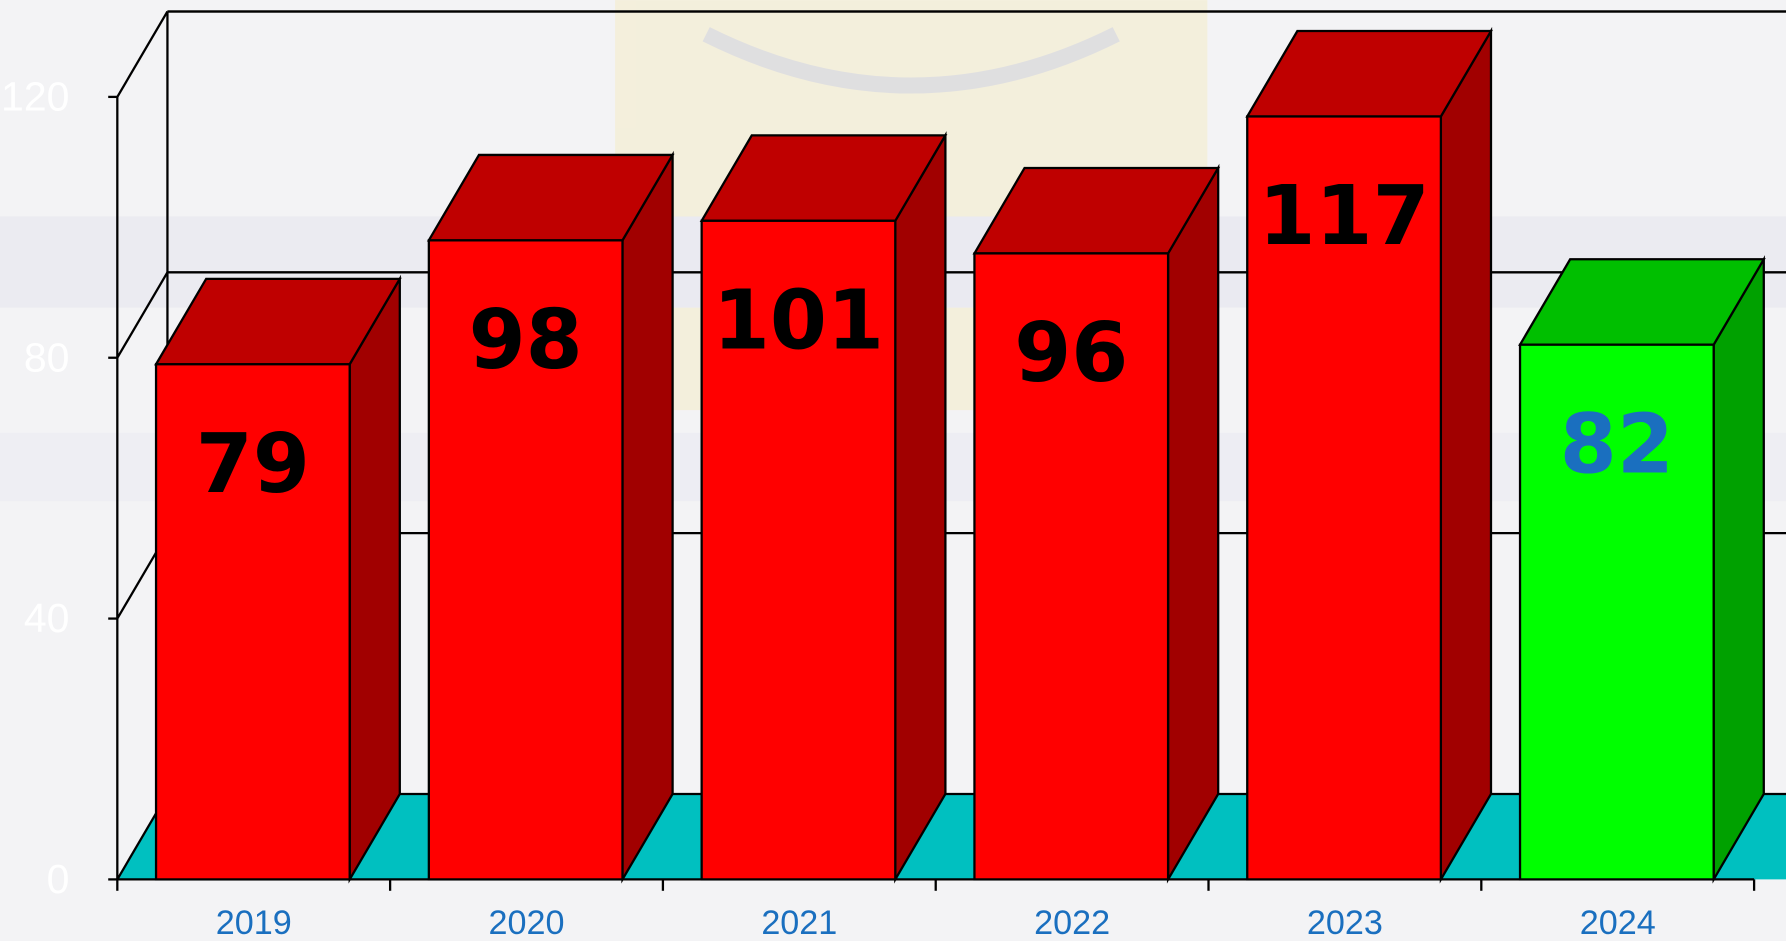 This screenshot has width=1786, height=941. I want to click on value-label: 96, so click(1071, 353).